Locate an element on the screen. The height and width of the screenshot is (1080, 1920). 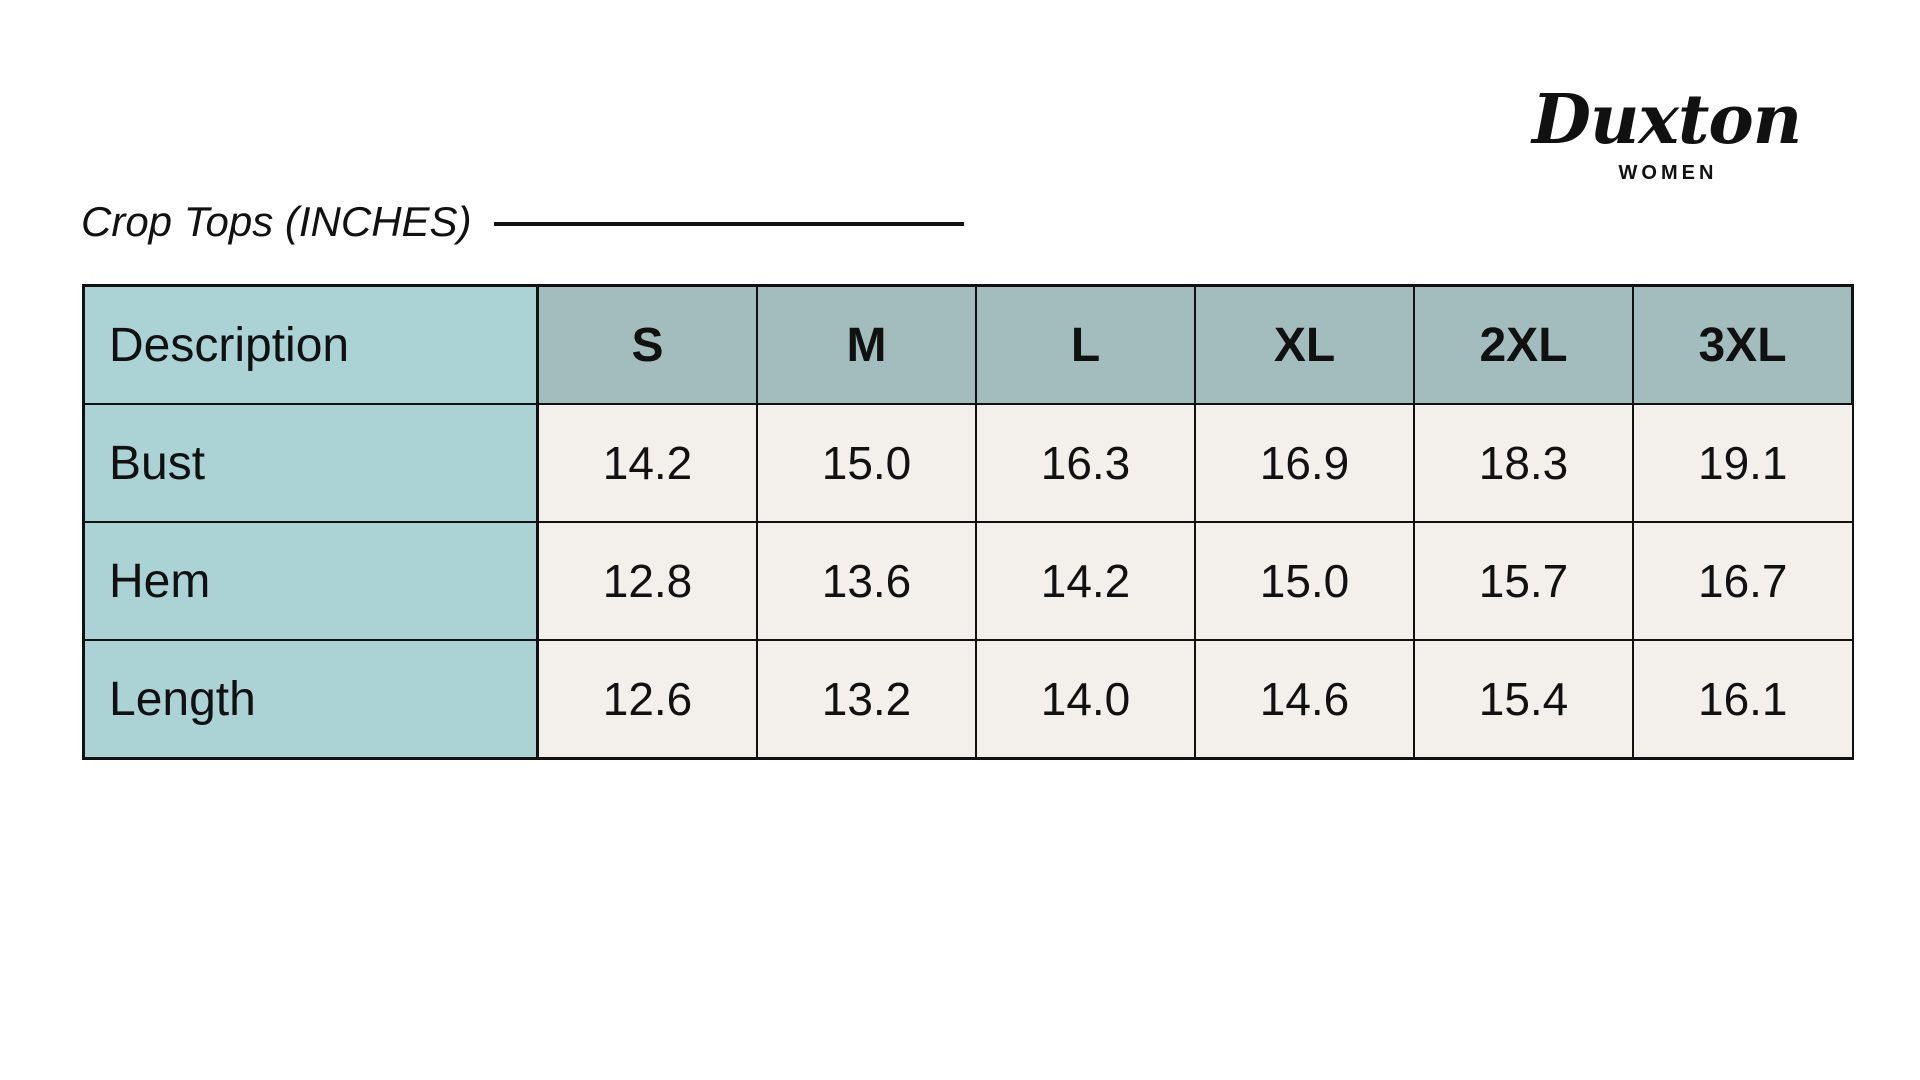
table-cell: 16.1 is located at coordinates (1743, 699).